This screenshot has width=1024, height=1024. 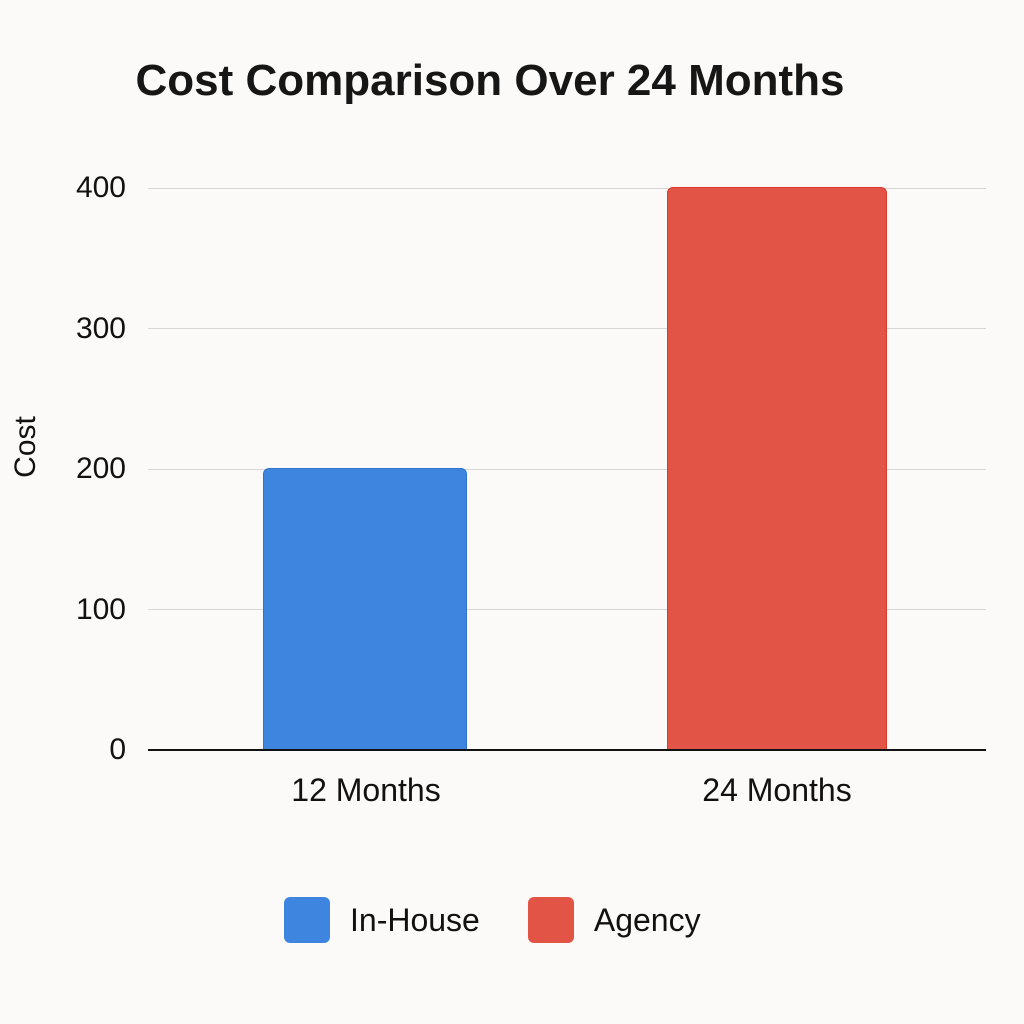 What do you see at coordinates (100, 187) in the screenshot?
I see `y-tick-400: 400` at bounding box center [100, 187].